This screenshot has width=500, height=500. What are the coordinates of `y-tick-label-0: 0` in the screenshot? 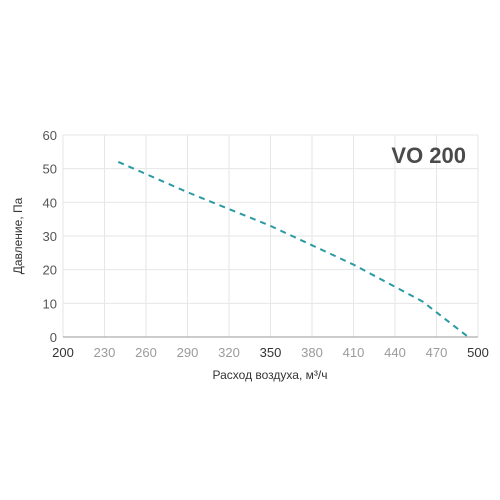 It's located at (53, 337).